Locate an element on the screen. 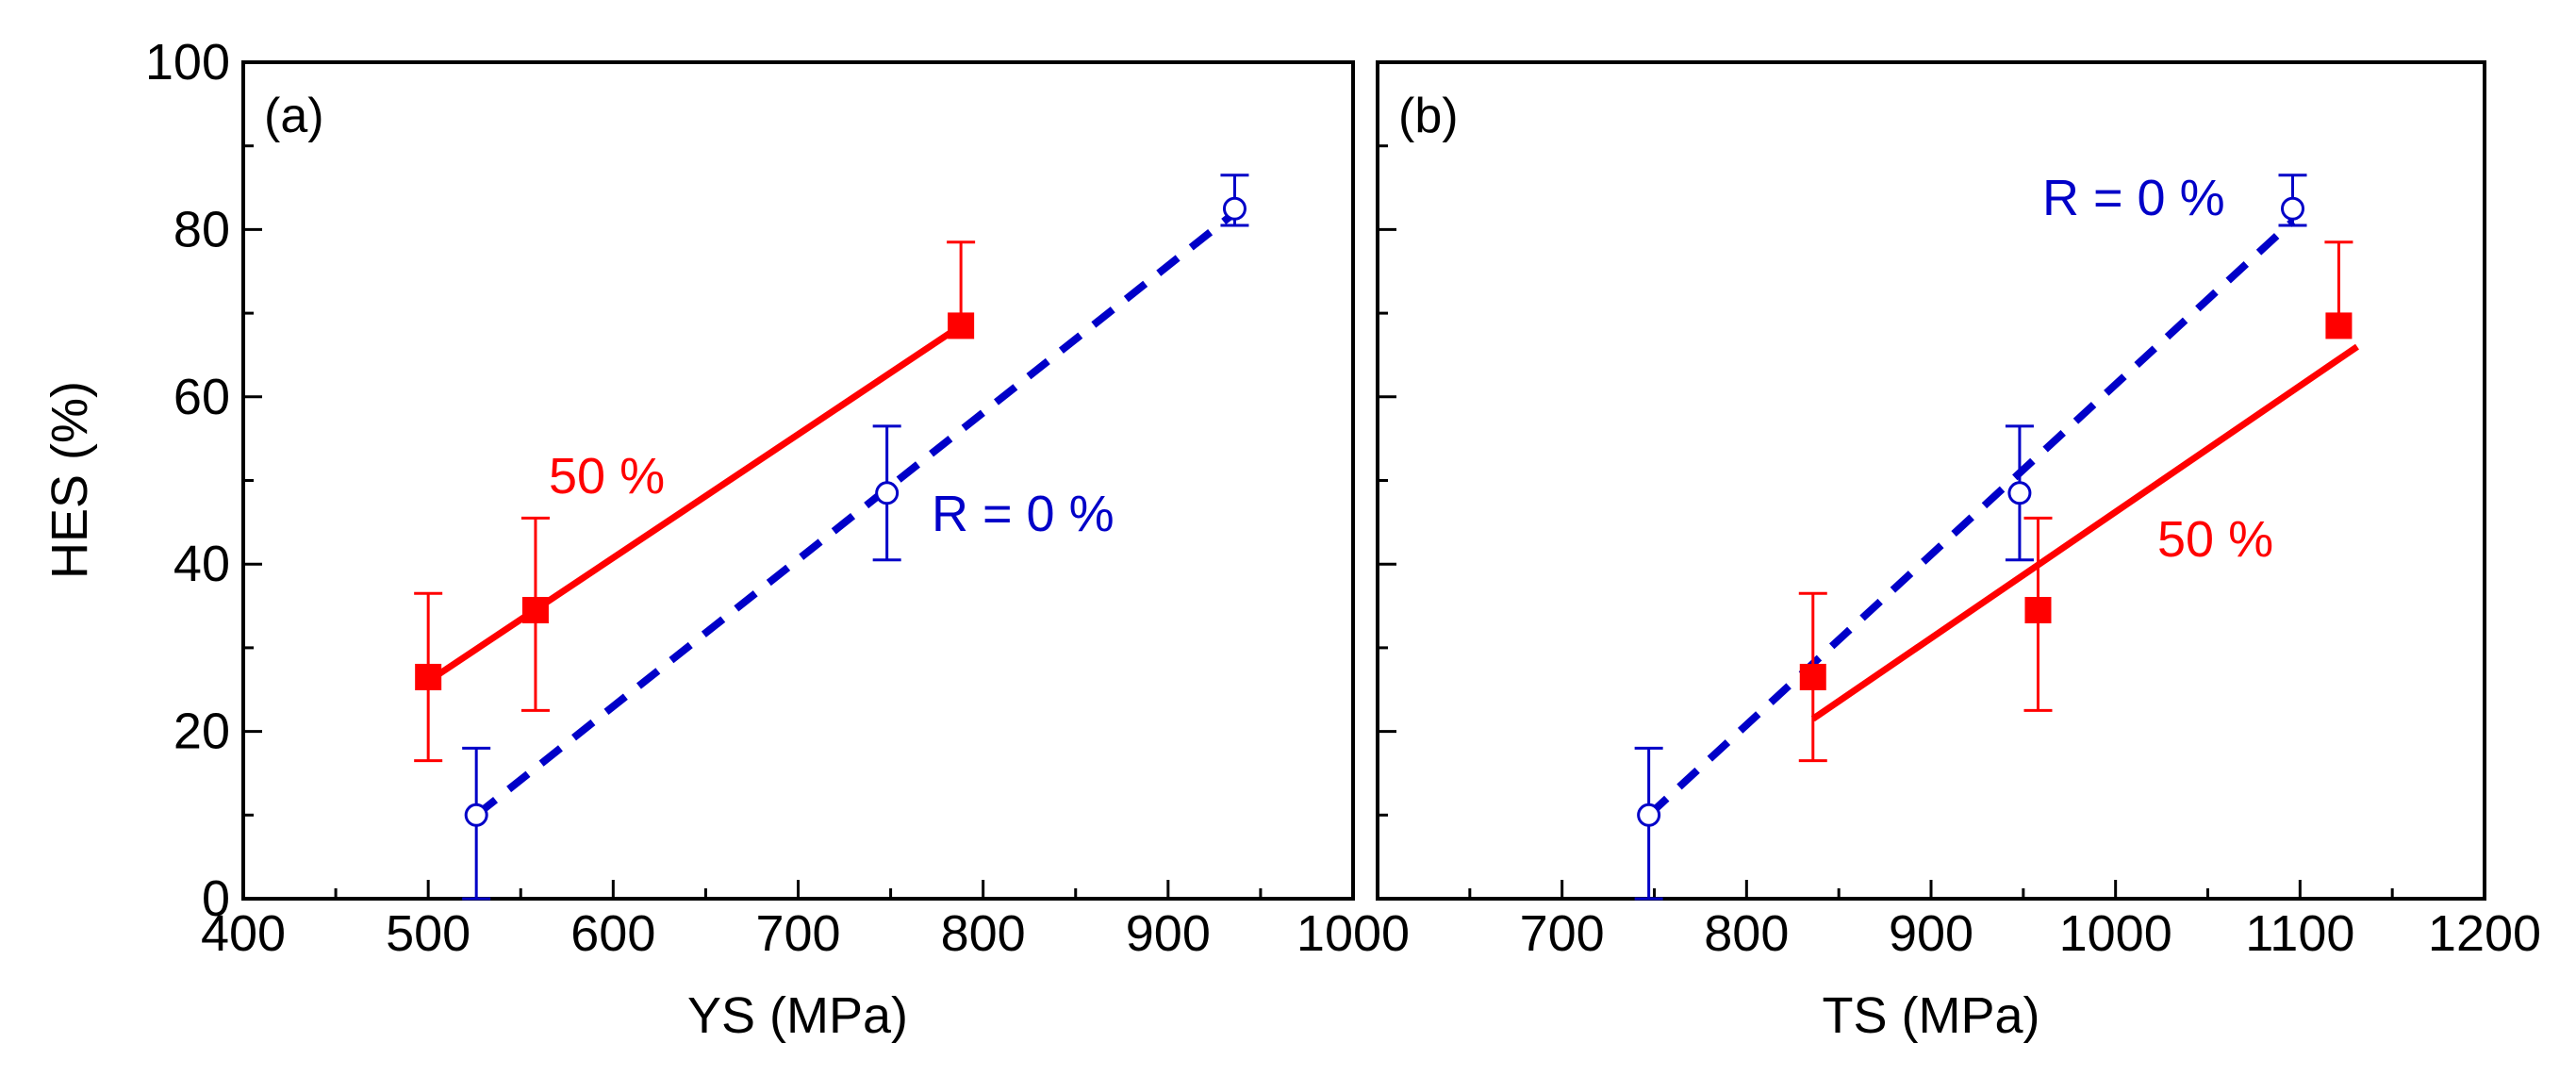  y-tick-label: 40 is located at coordinates (201, 564).